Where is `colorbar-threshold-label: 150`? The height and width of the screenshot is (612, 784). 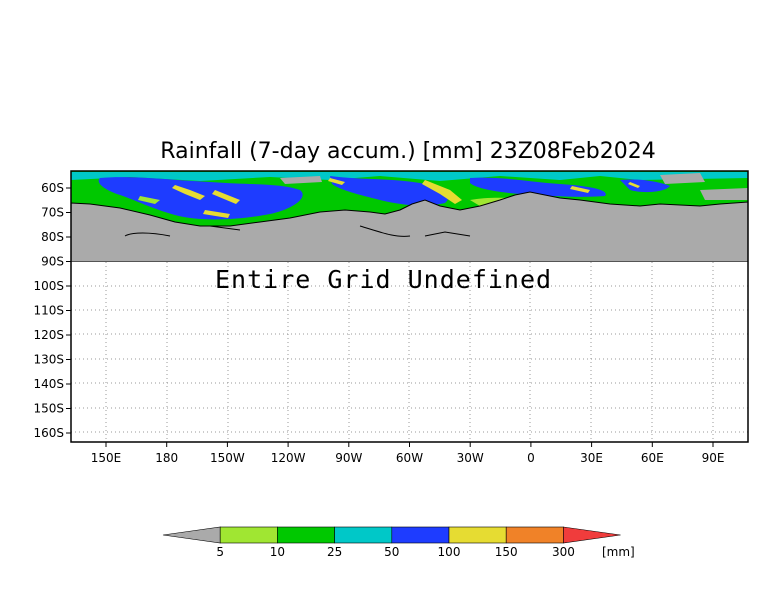
colorbar-threshold-label: 150 is located at coordinates (506, 552).